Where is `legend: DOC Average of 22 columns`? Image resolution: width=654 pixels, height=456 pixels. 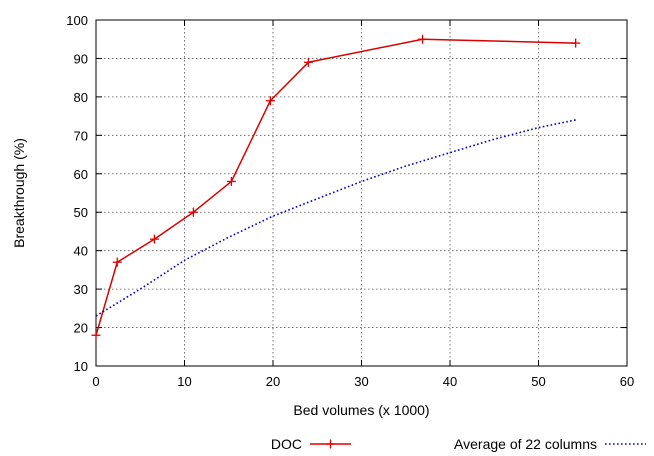 legend: DOC Average of 22 columns is located at coordinates (458, 444).